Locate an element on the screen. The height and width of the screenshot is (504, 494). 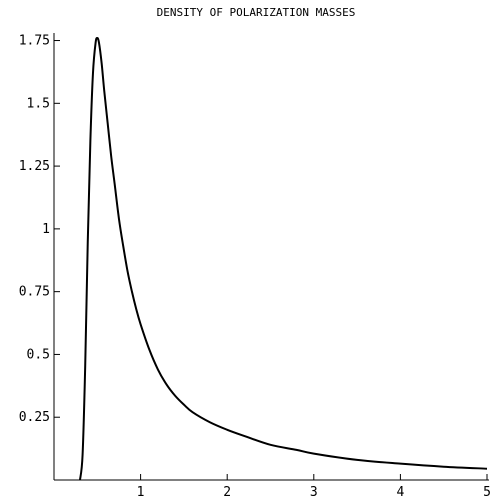
y-tick-label: 1.25 is located at coordinates (34, 166).